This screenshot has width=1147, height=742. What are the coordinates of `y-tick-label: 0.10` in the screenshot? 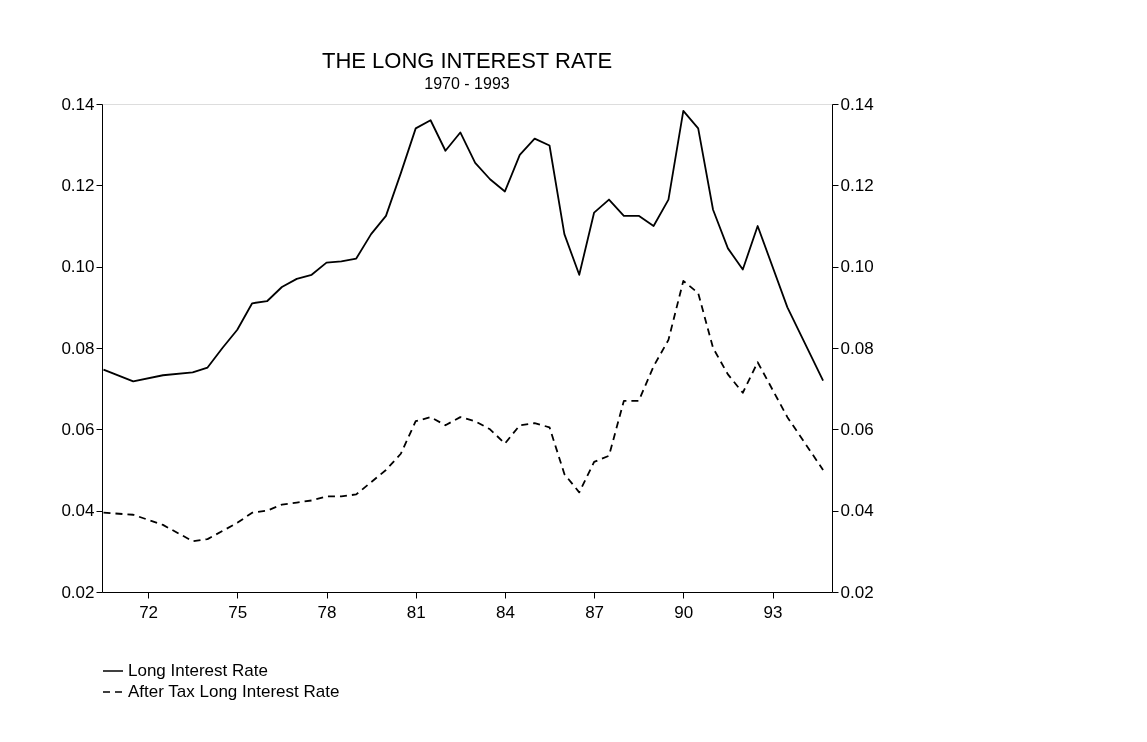 It's located at (78, 267).